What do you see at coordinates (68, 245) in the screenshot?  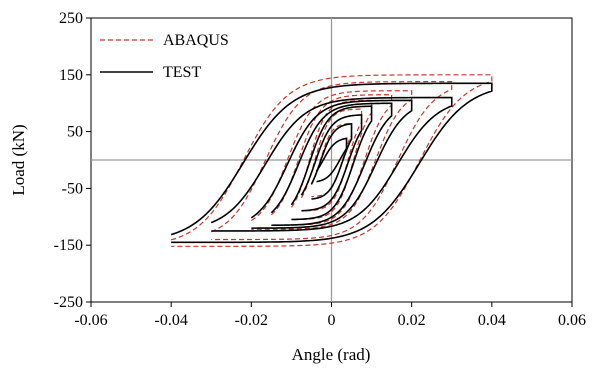 I see `y-tick-label: -150` at bounding box center [68, 245].